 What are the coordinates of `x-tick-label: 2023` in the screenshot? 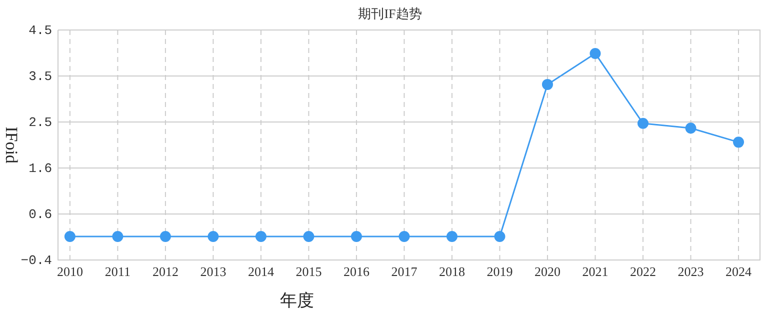 It's located at (691, 271).